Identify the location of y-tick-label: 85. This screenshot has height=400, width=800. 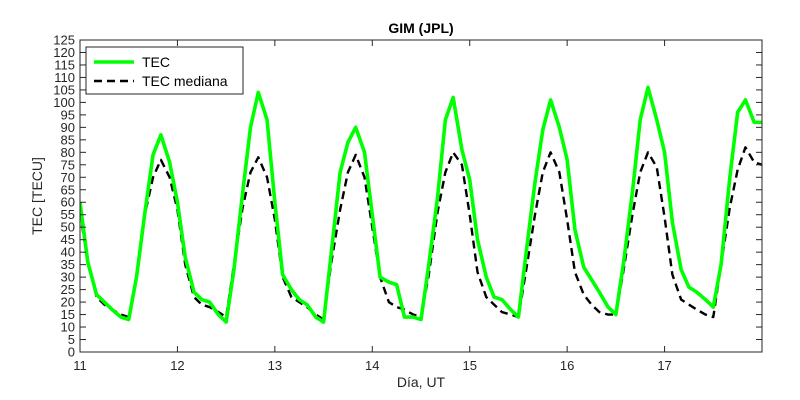
(68, 139).